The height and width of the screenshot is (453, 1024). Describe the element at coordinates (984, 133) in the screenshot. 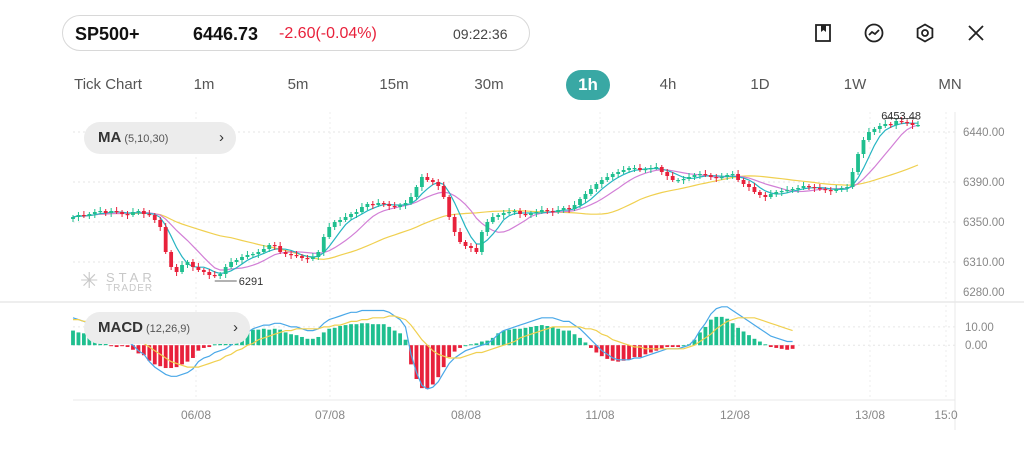

I see `price-axis-label: 6440.00` at that location.